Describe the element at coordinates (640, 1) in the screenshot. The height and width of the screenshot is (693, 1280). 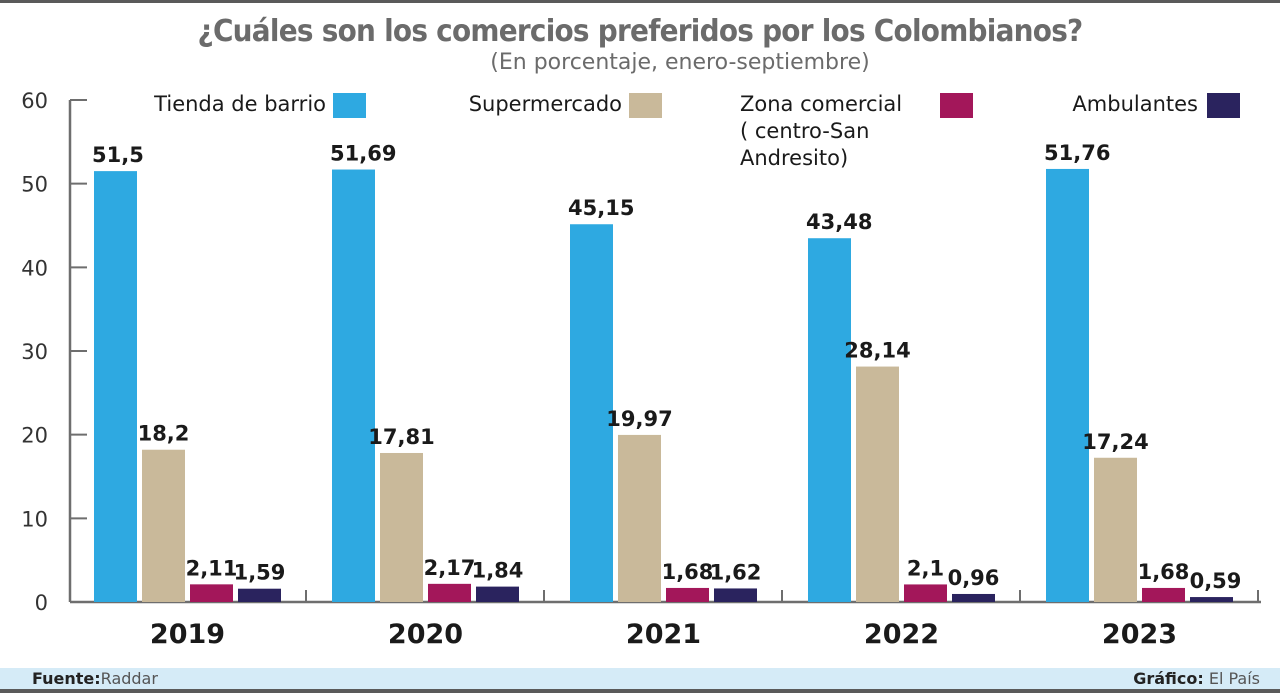
I see `top-border` at that location.